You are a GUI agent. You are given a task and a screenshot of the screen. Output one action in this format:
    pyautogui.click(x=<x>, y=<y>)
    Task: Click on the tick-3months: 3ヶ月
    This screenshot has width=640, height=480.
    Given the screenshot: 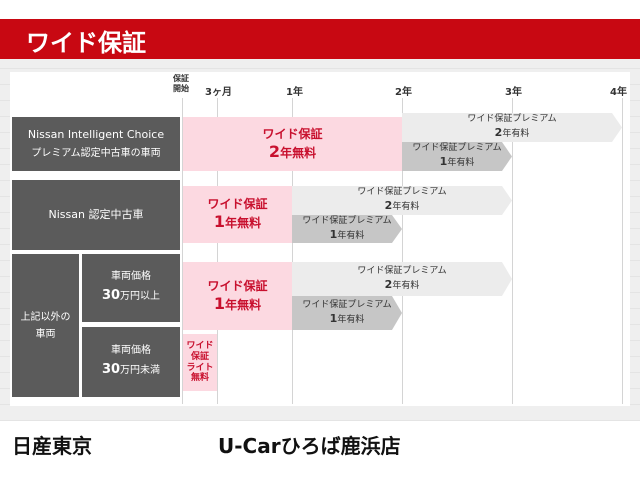 What is the action you would take?
    pyautogui.click(x=218, y=92)
    